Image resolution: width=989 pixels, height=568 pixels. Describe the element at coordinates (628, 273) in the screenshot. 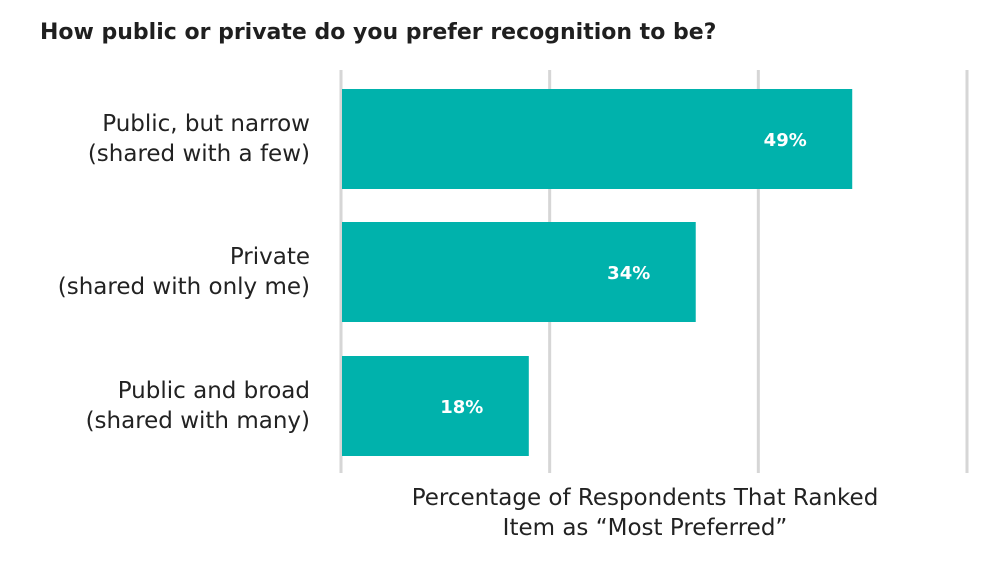

I see `data-label-1: 34%` at that location.